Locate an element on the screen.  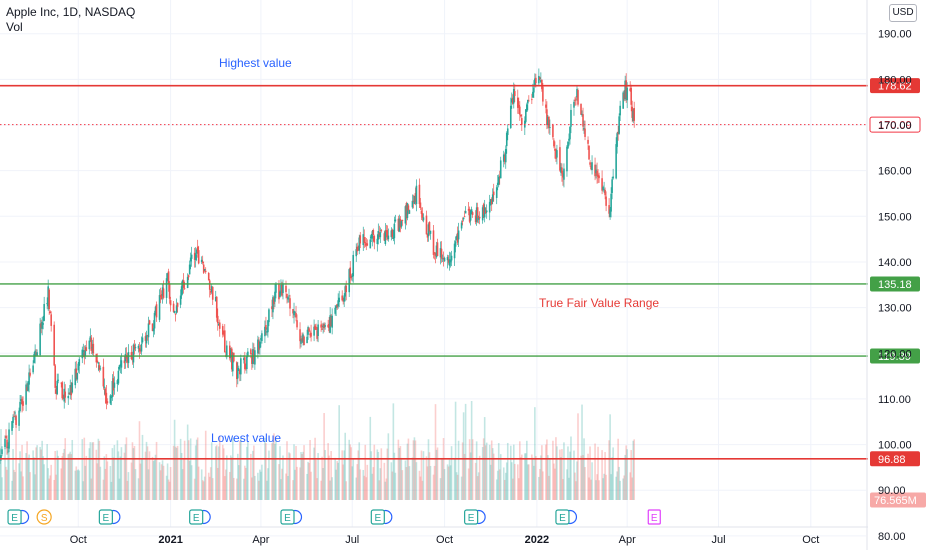
volume-indicator-label: Vol is located at coordinates (14, 27).